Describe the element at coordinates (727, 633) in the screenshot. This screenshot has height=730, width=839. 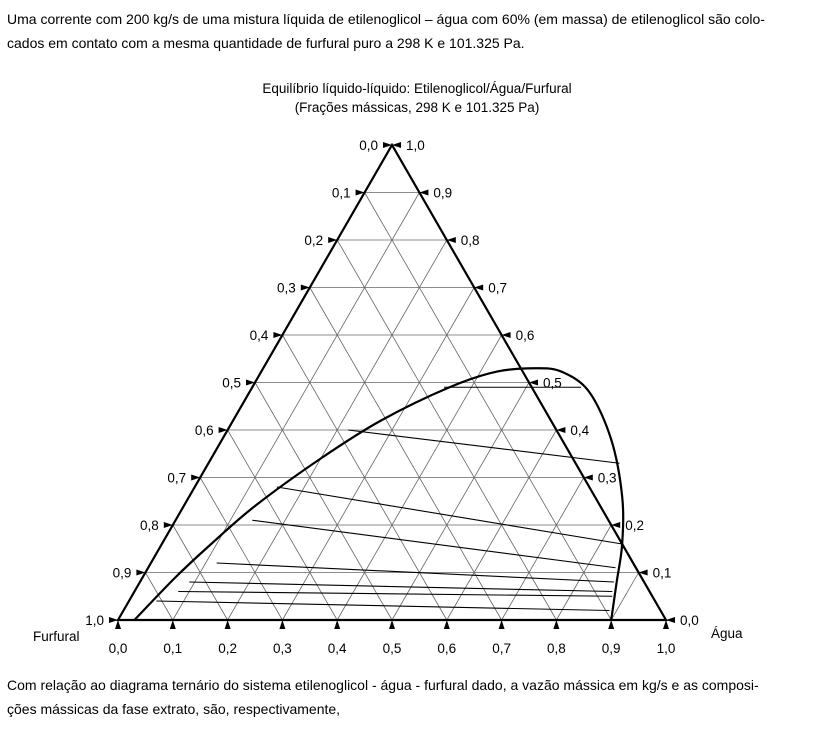
I see `vertex-label-agua: Água` at that location.